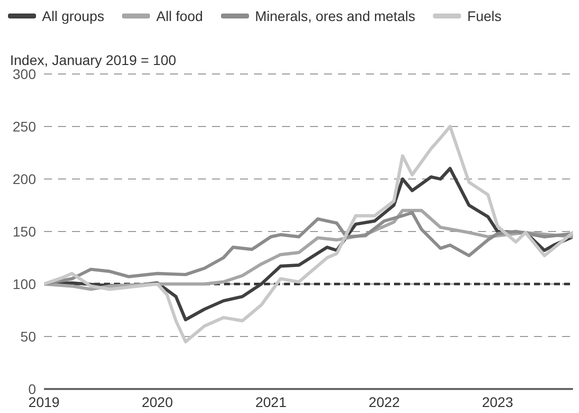 This screenshot has height=413, width=579. Describe the element at coordinates (384, 402) in the screenshot. I see `x-tick-label: 2022` at that location.